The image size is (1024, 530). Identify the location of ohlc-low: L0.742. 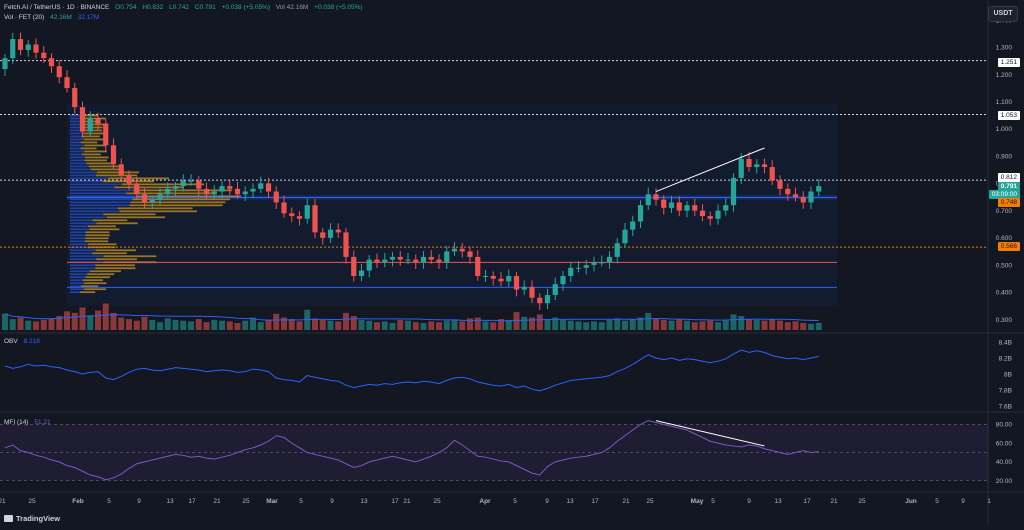
(179, 7).